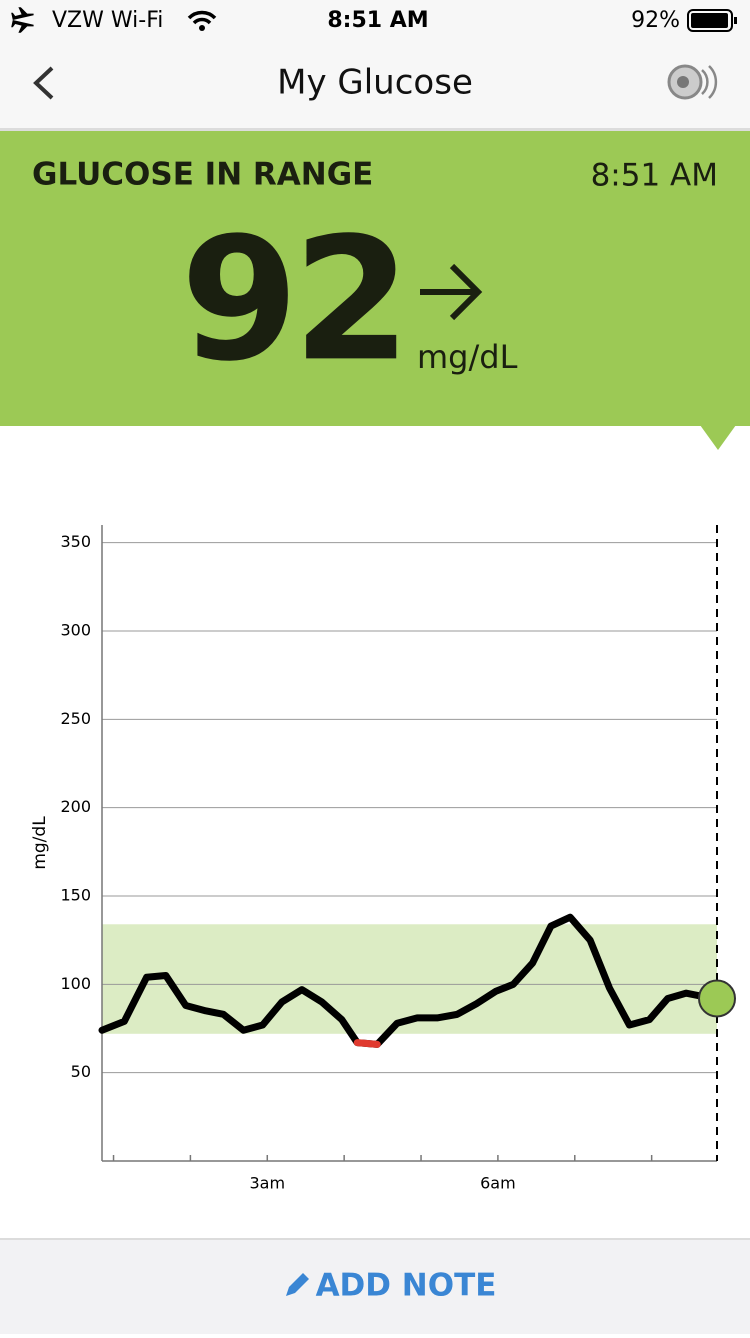  I want to click on header-bg, so click(375, 65).